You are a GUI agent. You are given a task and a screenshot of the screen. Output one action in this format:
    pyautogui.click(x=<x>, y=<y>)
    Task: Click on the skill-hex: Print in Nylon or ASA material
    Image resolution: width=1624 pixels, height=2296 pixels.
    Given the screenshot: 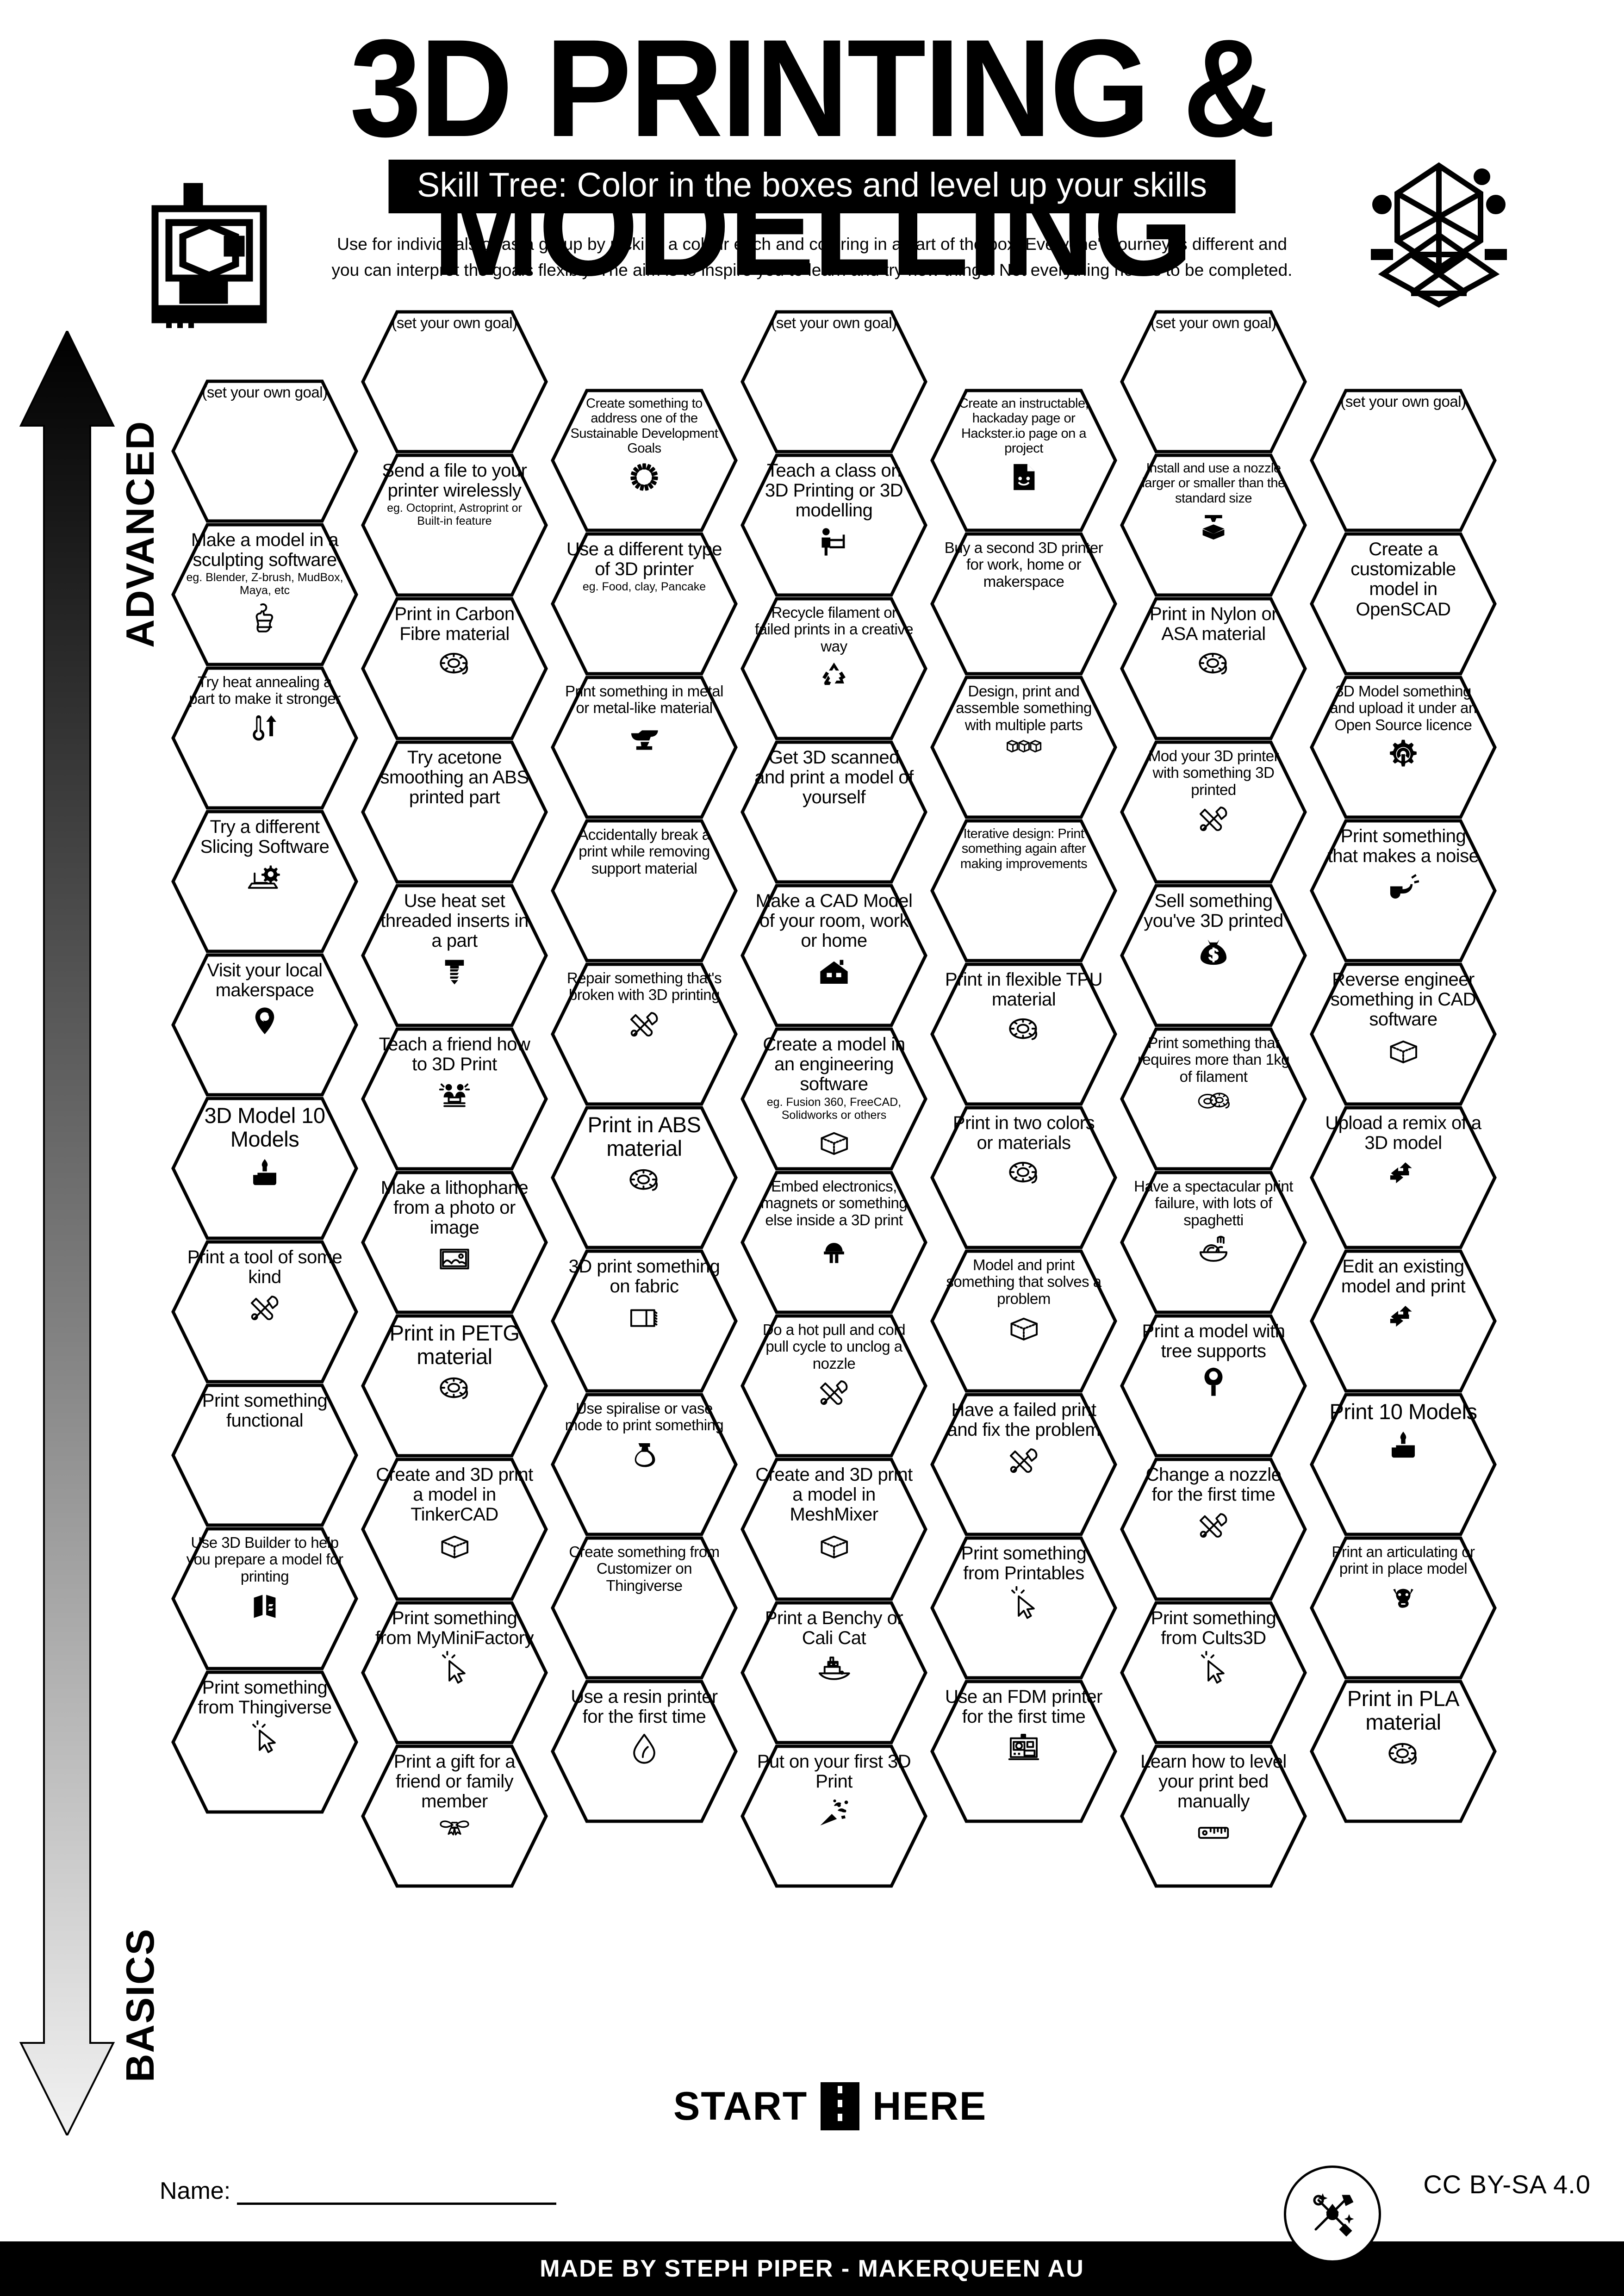 What is the action you would take?
    pyautogui.click(x=1213, y=669)
    